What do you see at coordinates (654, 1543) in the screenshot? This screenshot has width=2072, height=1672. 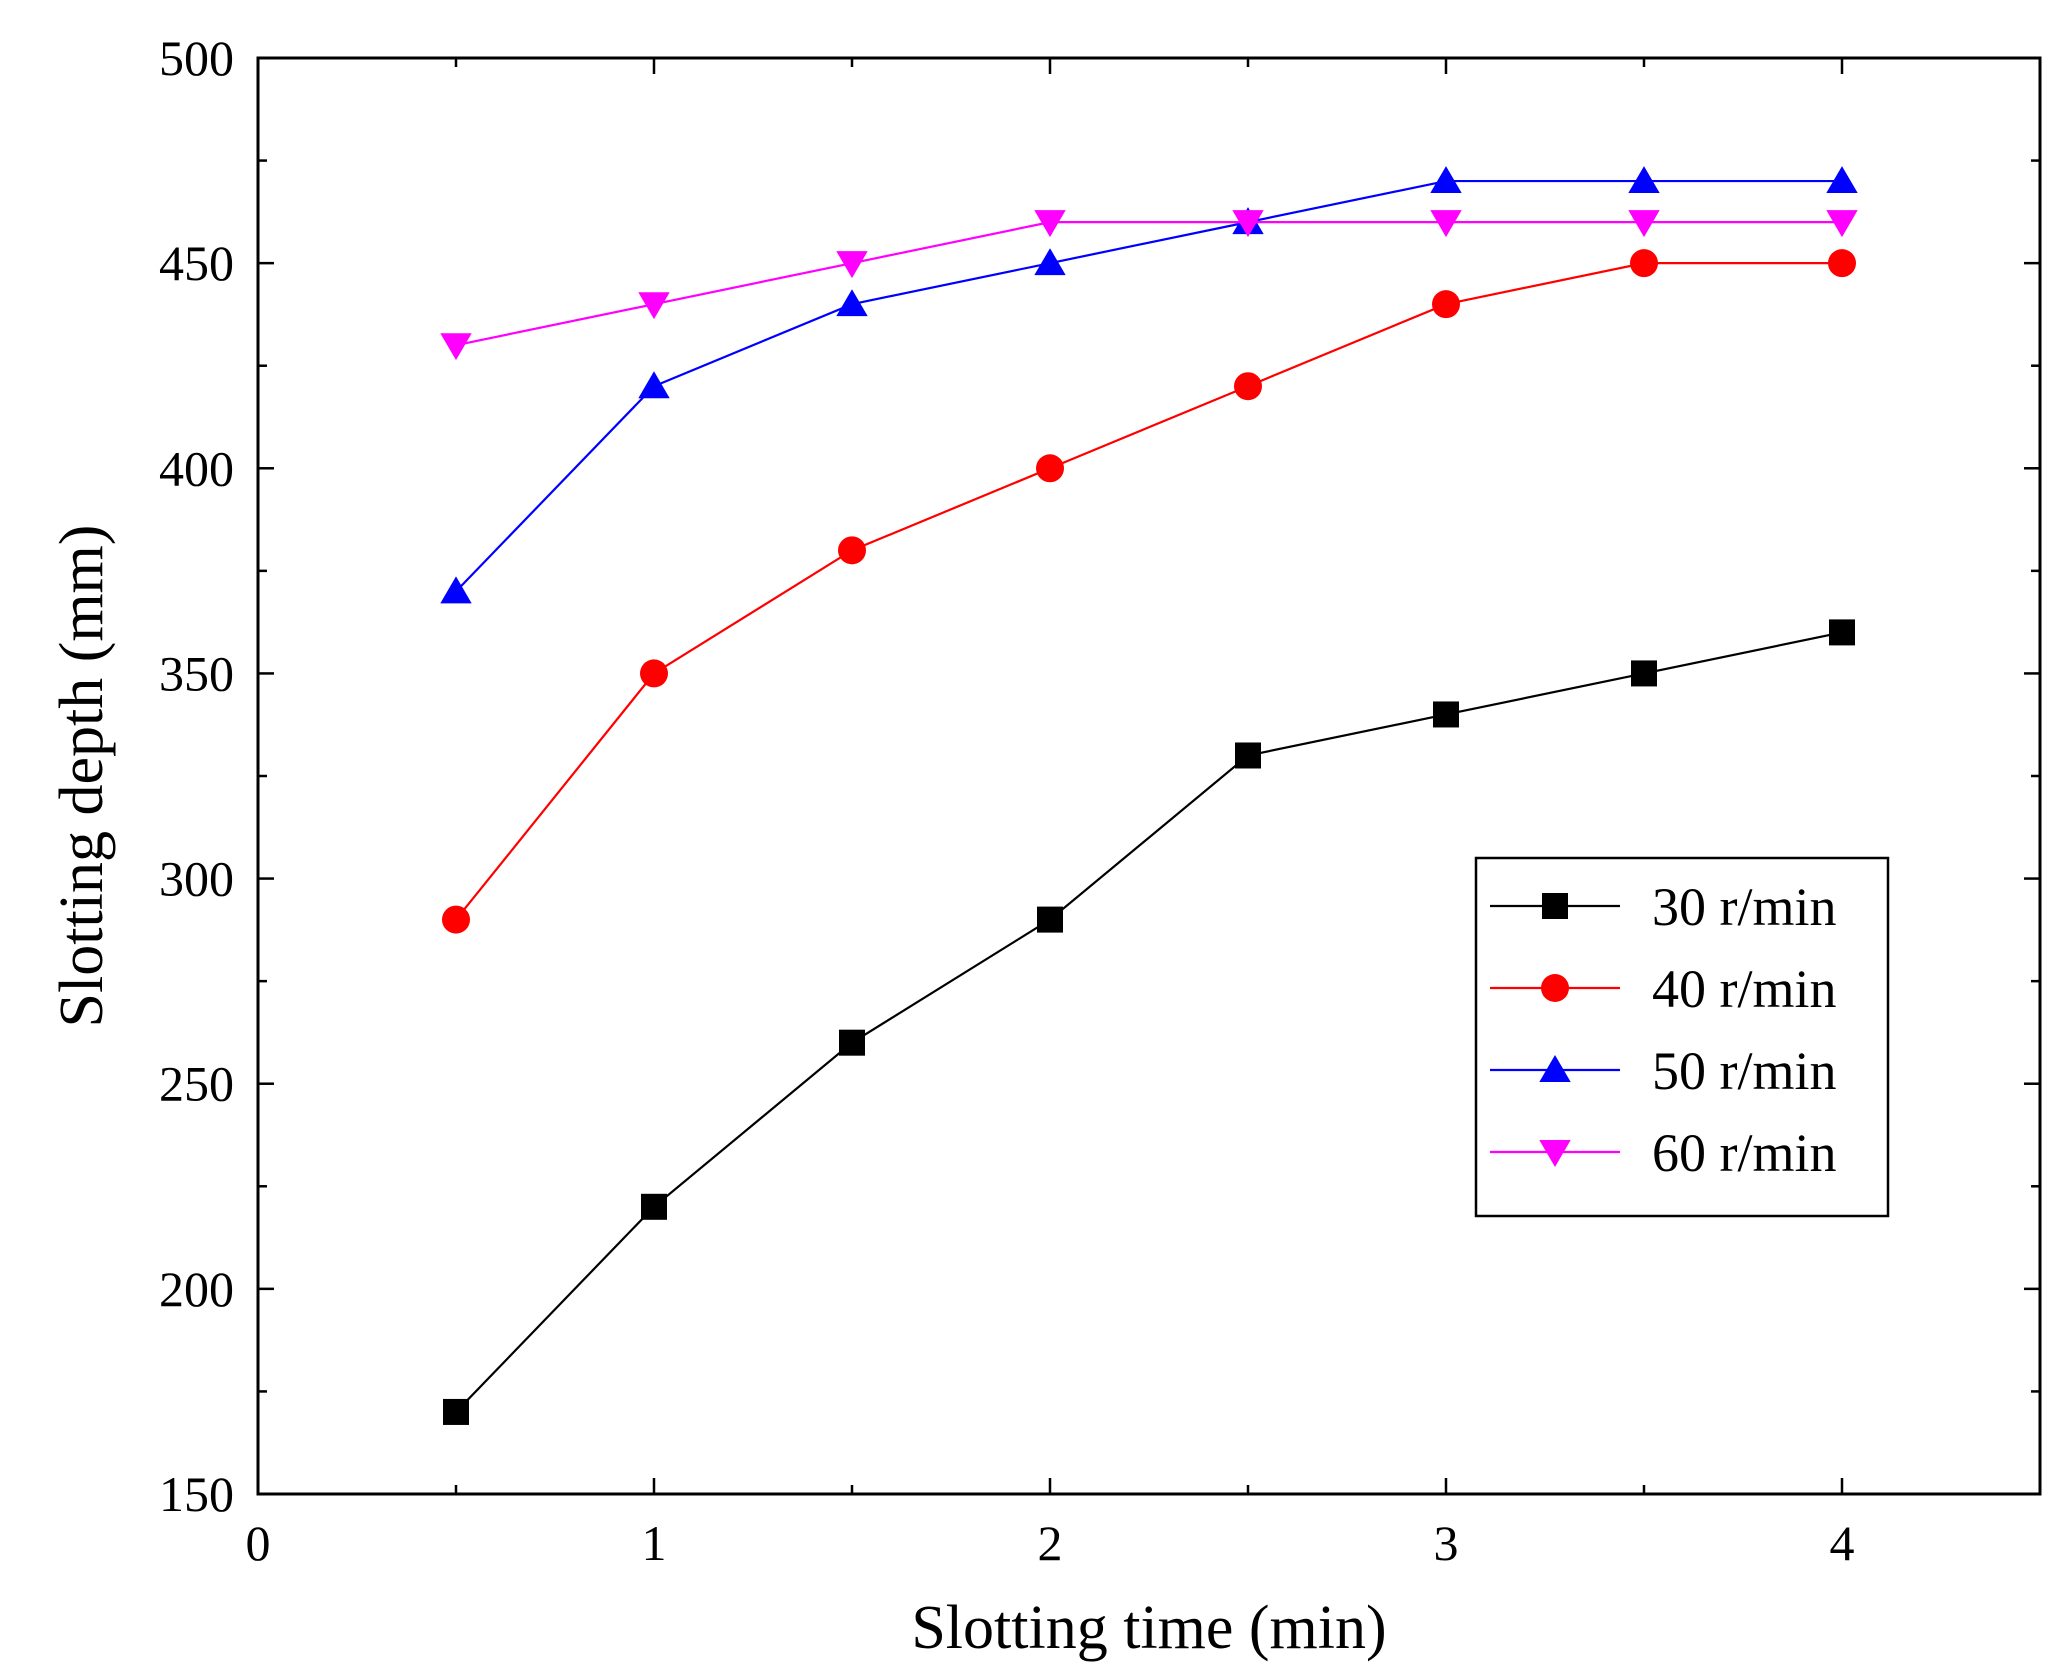 I see `x-tick-label: 1` at bounding box center [654, 1543].